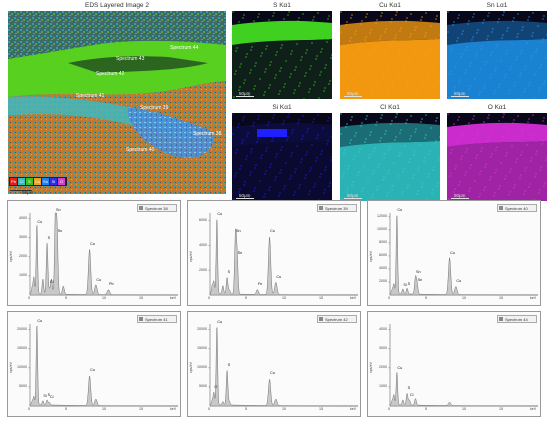 The height and width of the screenshot is (424, 550). Describe the element at coordinates (517, 208) in the screenshot. I see `spectrum-legend: Spectrum 40` at that location.